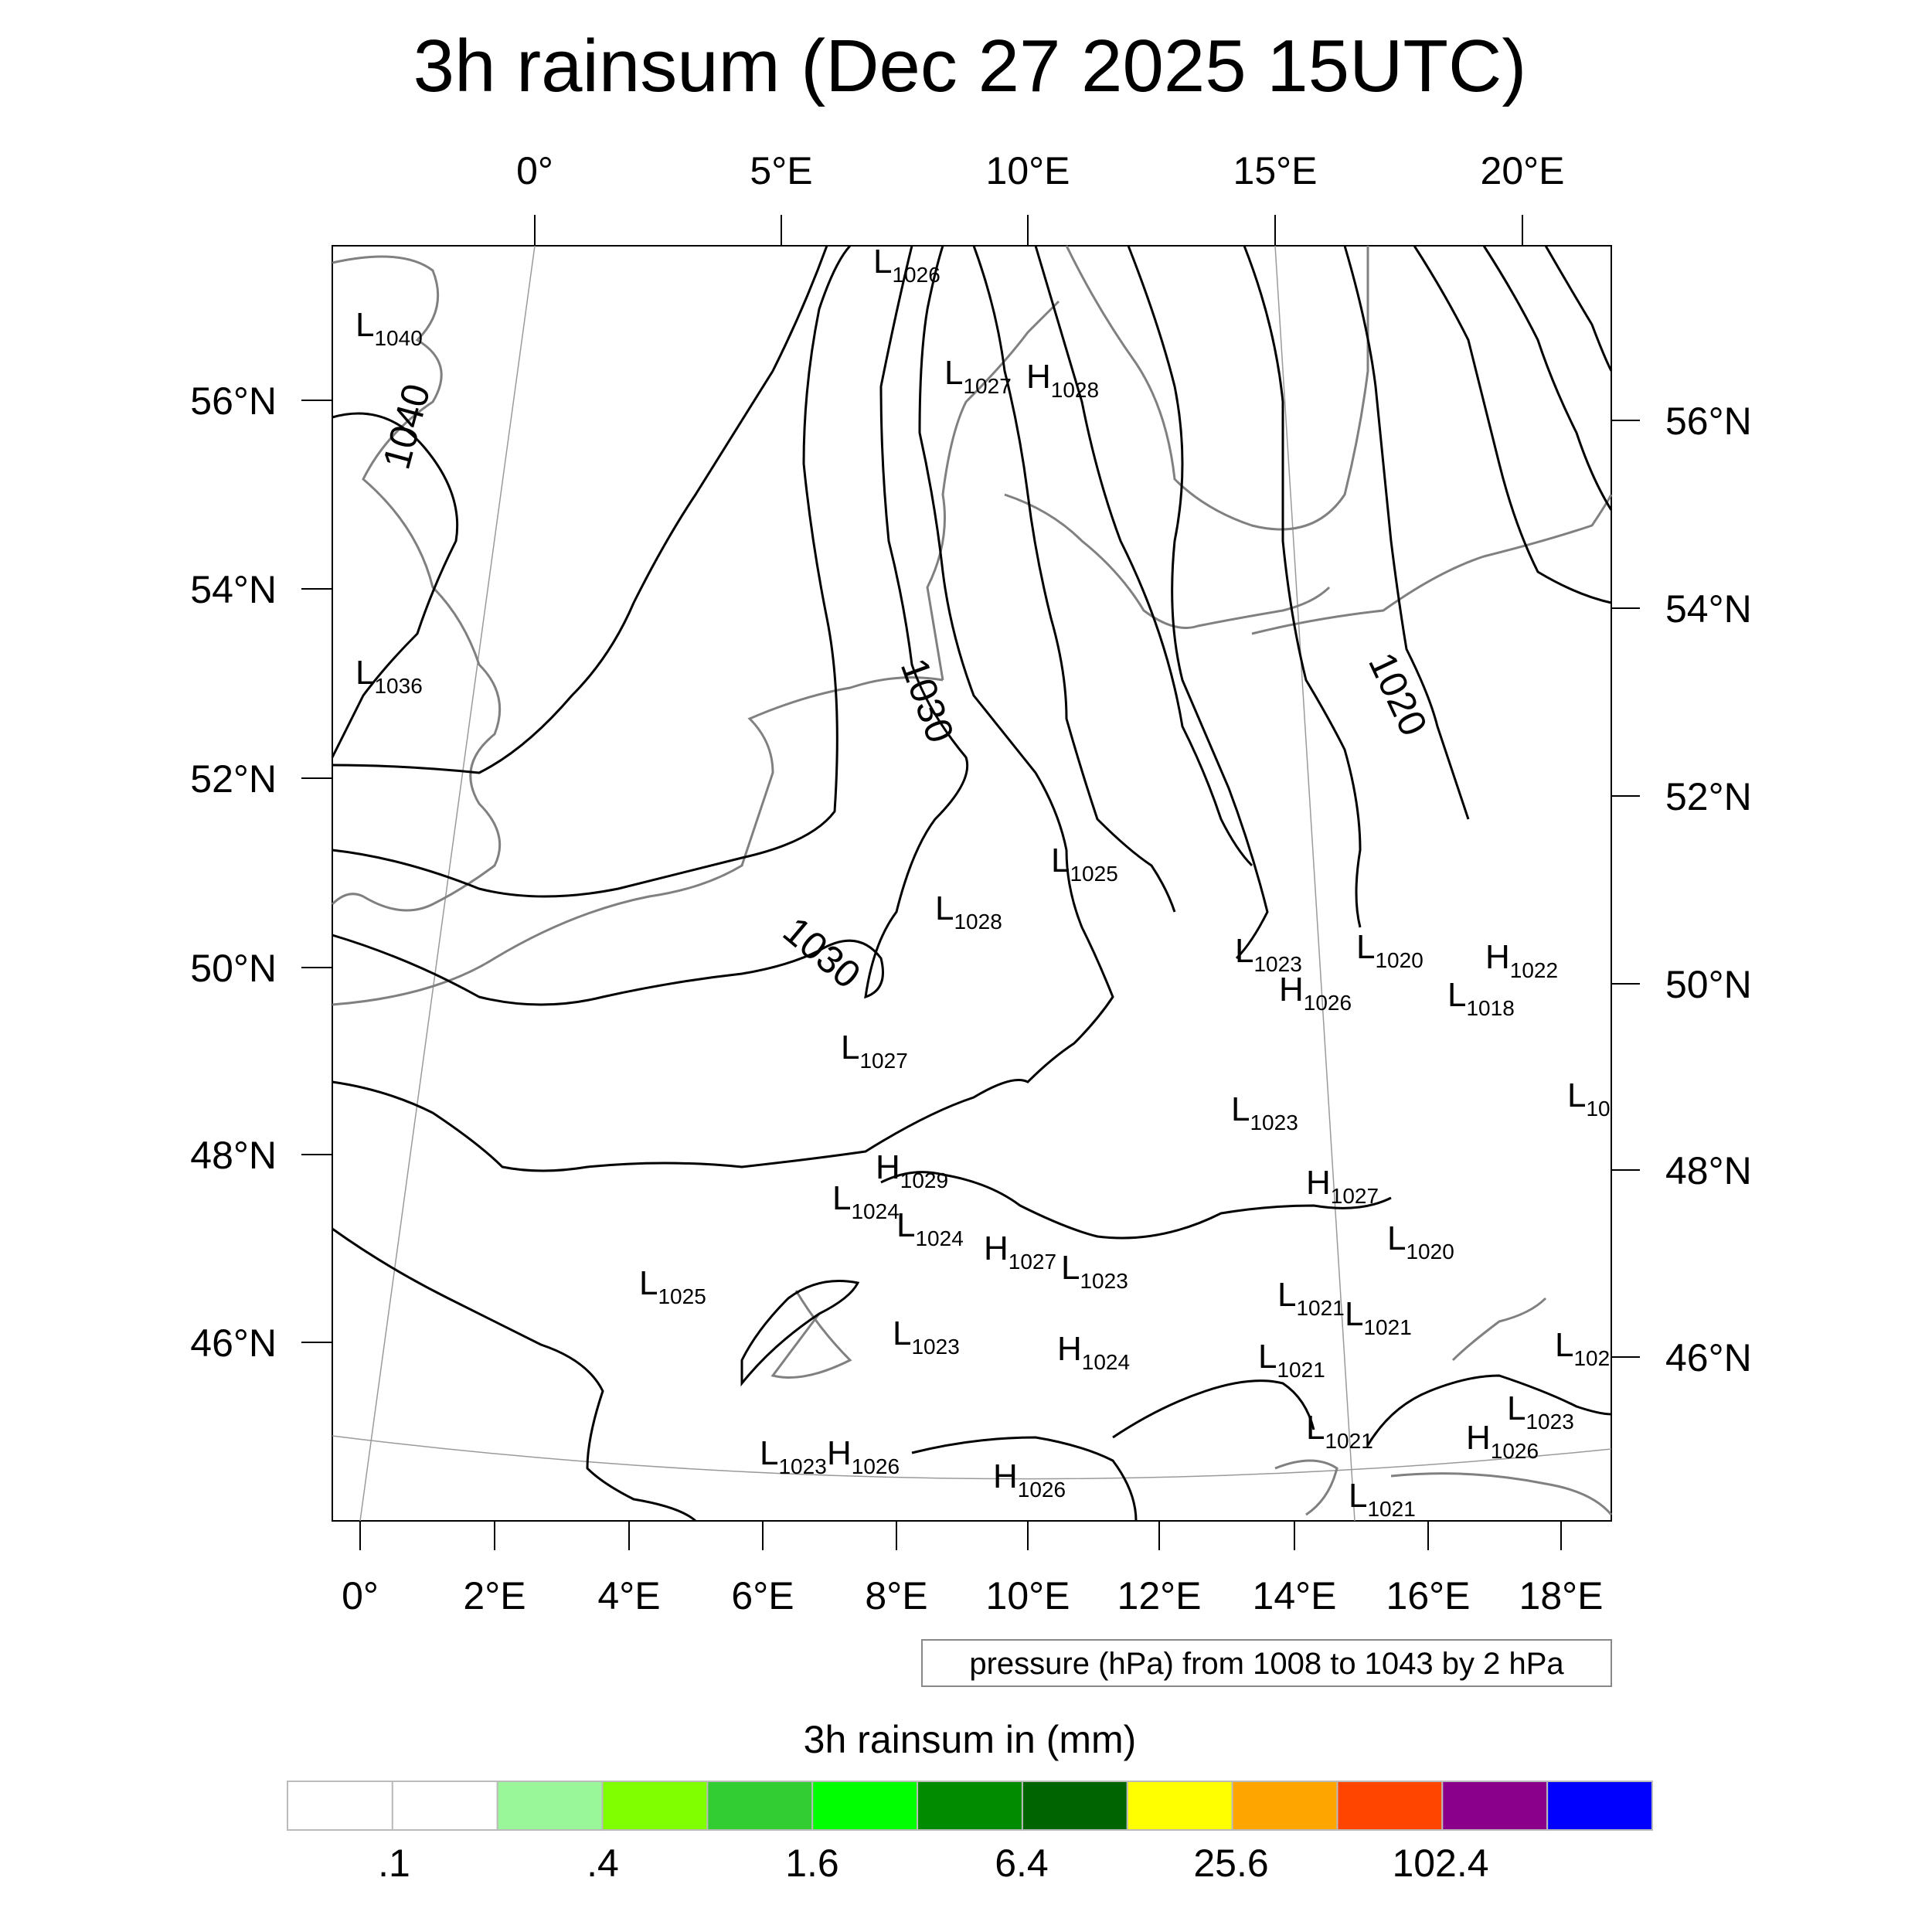  What do you see at coordinates (514, 1375) in the screenshot?
I see `isobar-1026-south` at bounding box center [514, 1375].